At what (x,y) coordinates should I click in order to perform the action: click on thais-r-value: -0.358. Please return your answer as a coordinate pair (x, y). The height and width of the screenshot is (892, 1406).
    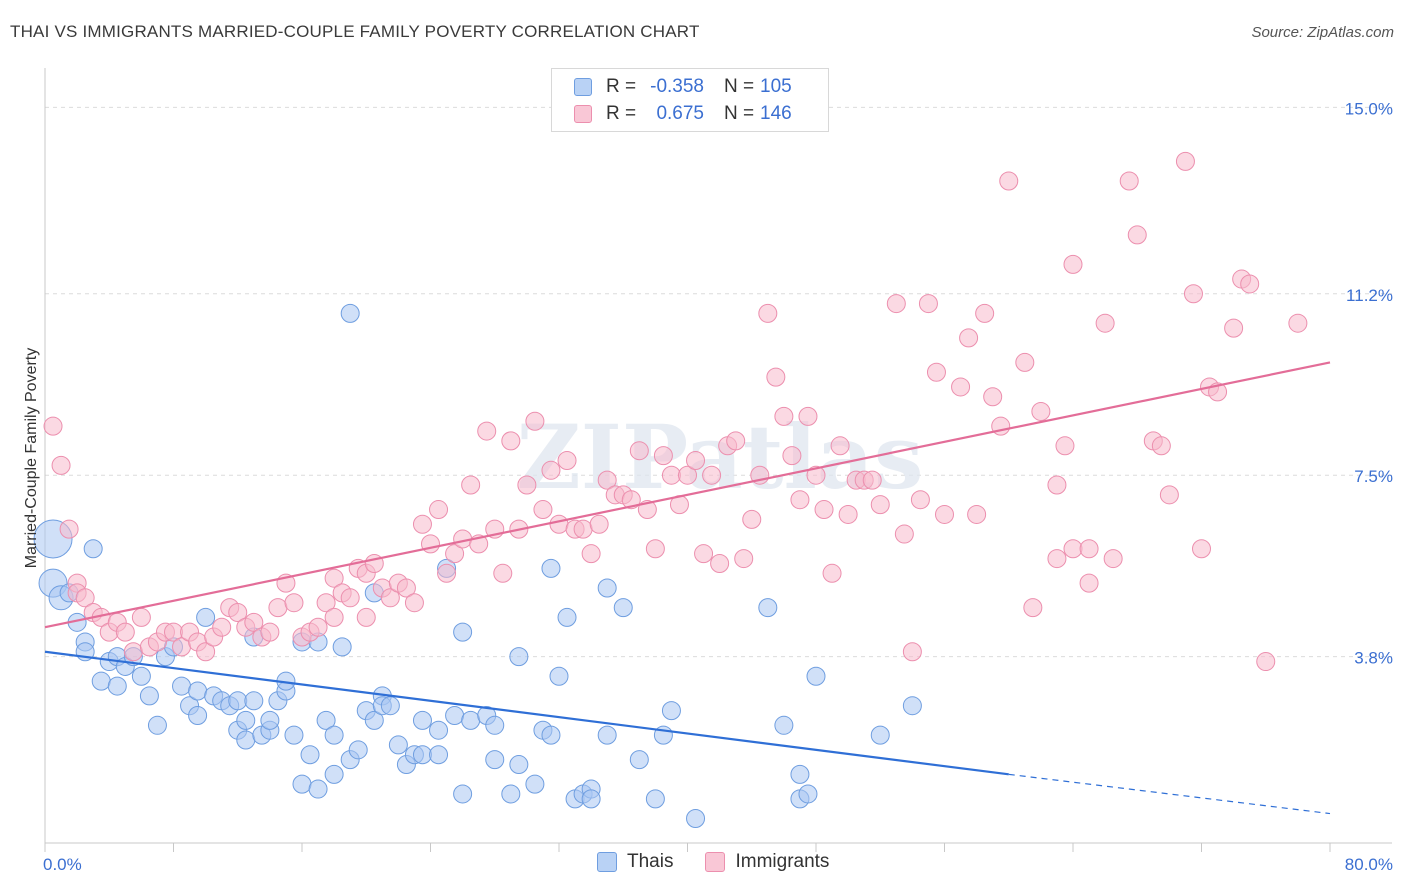
    Looking at the image, I should click on (677, 86).